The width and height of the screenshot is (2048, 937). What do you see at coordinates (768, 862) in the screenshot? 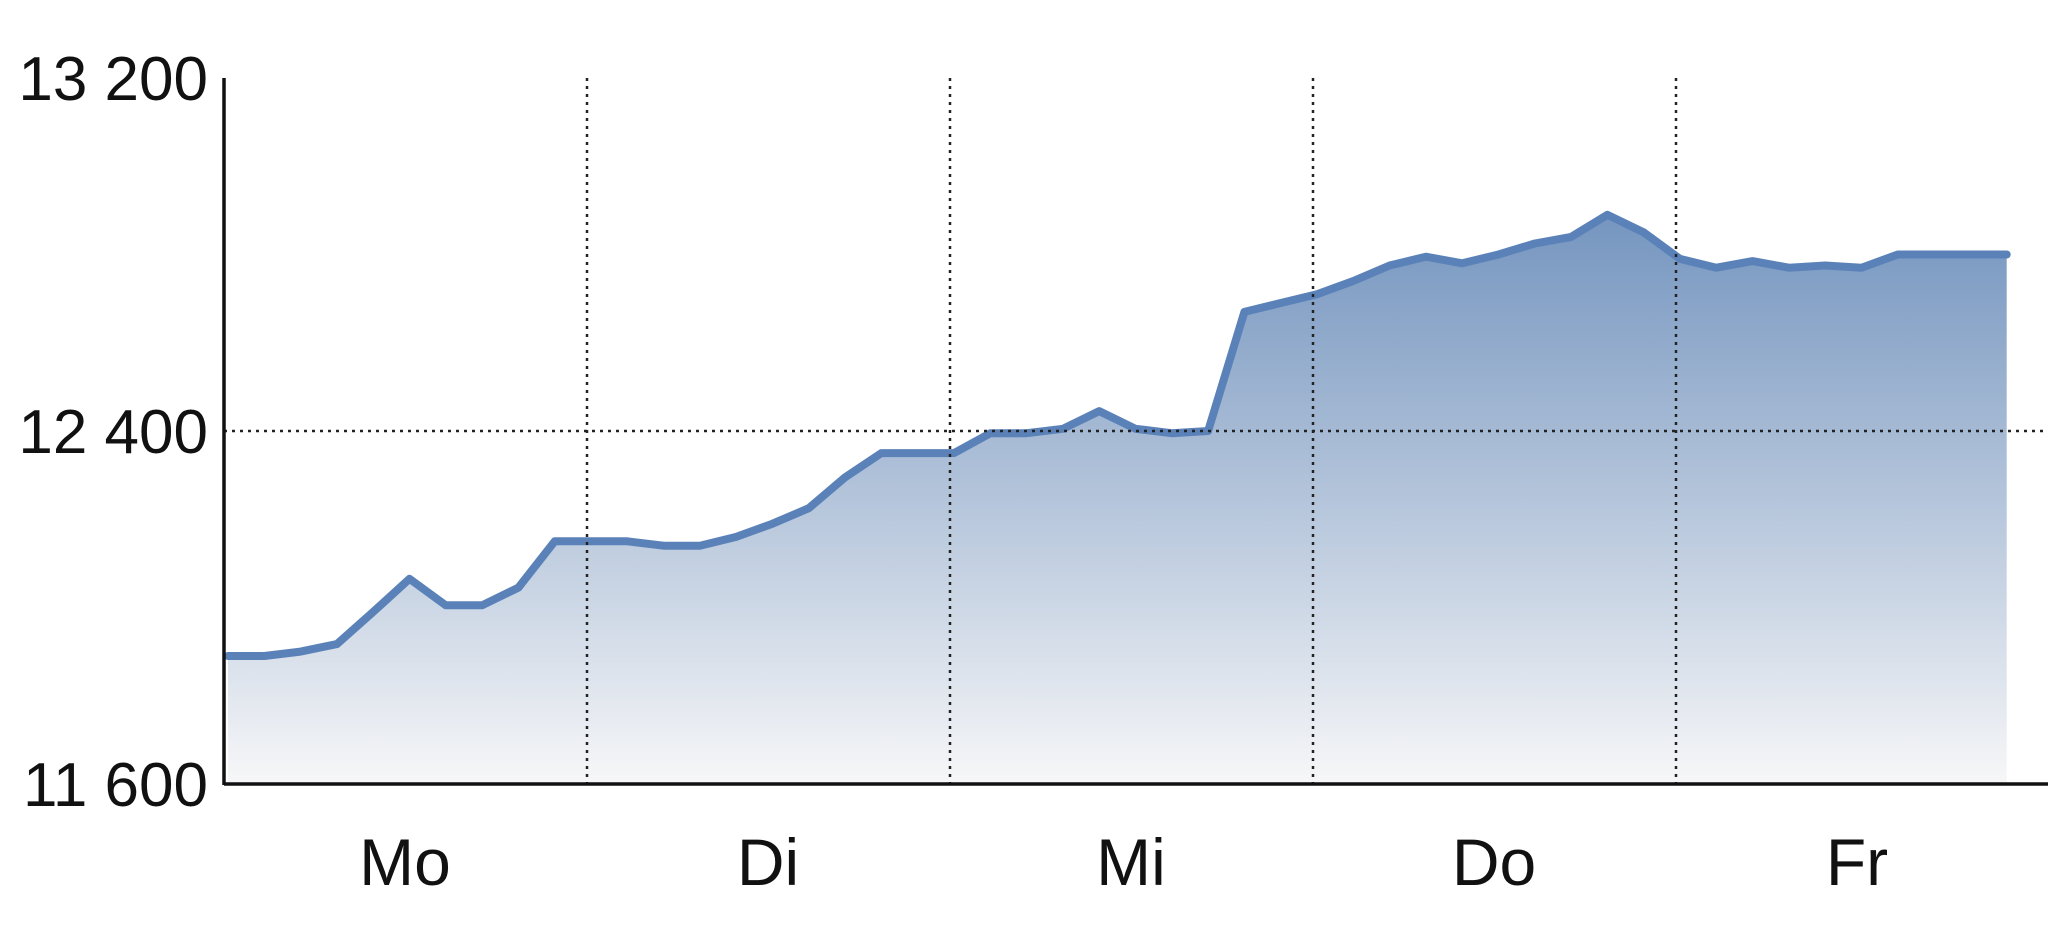
I see `x-tick-label: Di` at bounding box center [768, 862].